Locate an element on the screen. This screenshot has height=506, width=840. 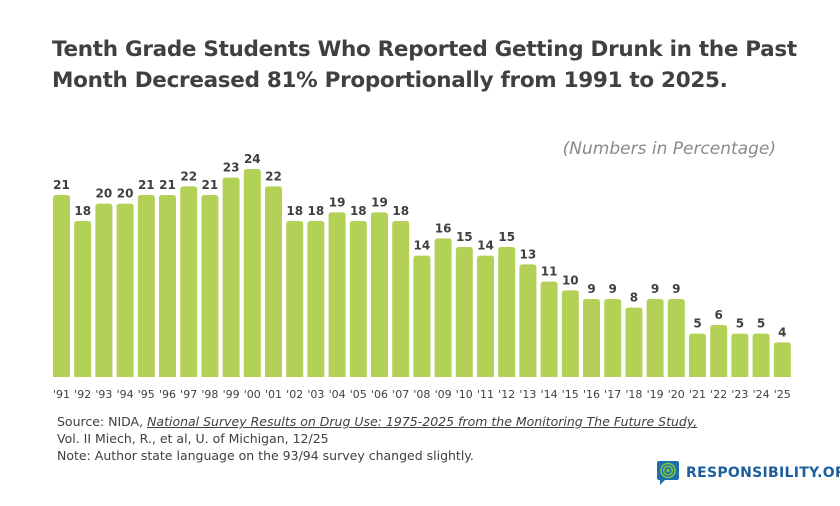
data-label: 23 is located at coordinates (231, 168).